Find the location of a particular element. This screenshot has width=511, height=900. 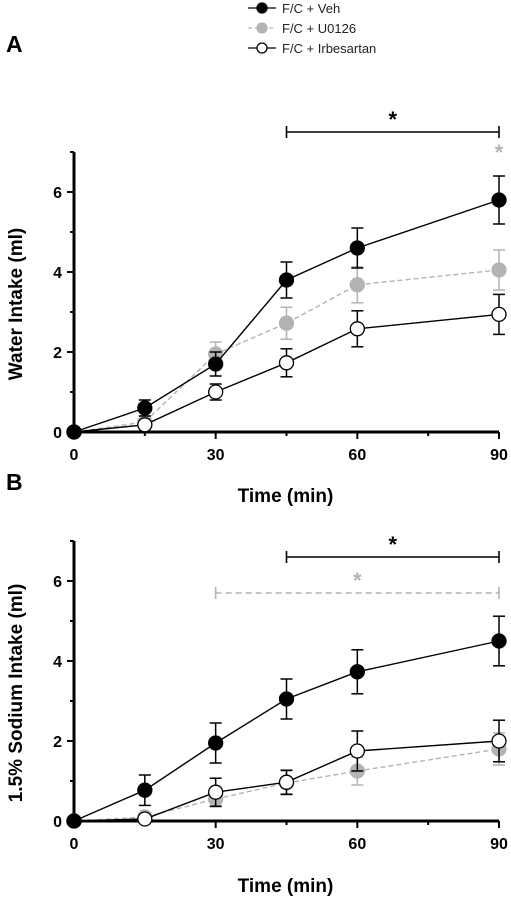

legend-label: F/C + U0126 is located at coordinates (319, 28).